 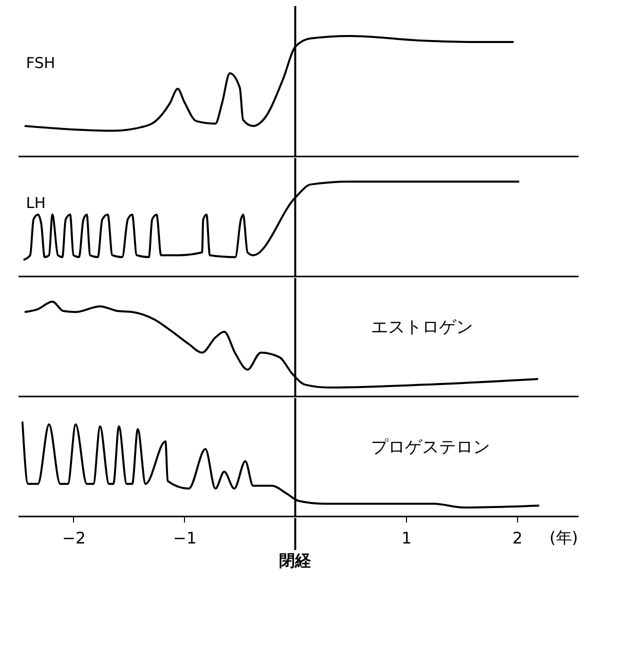 I want to click on x-tick-label: −2, so click(x=74, y=538).